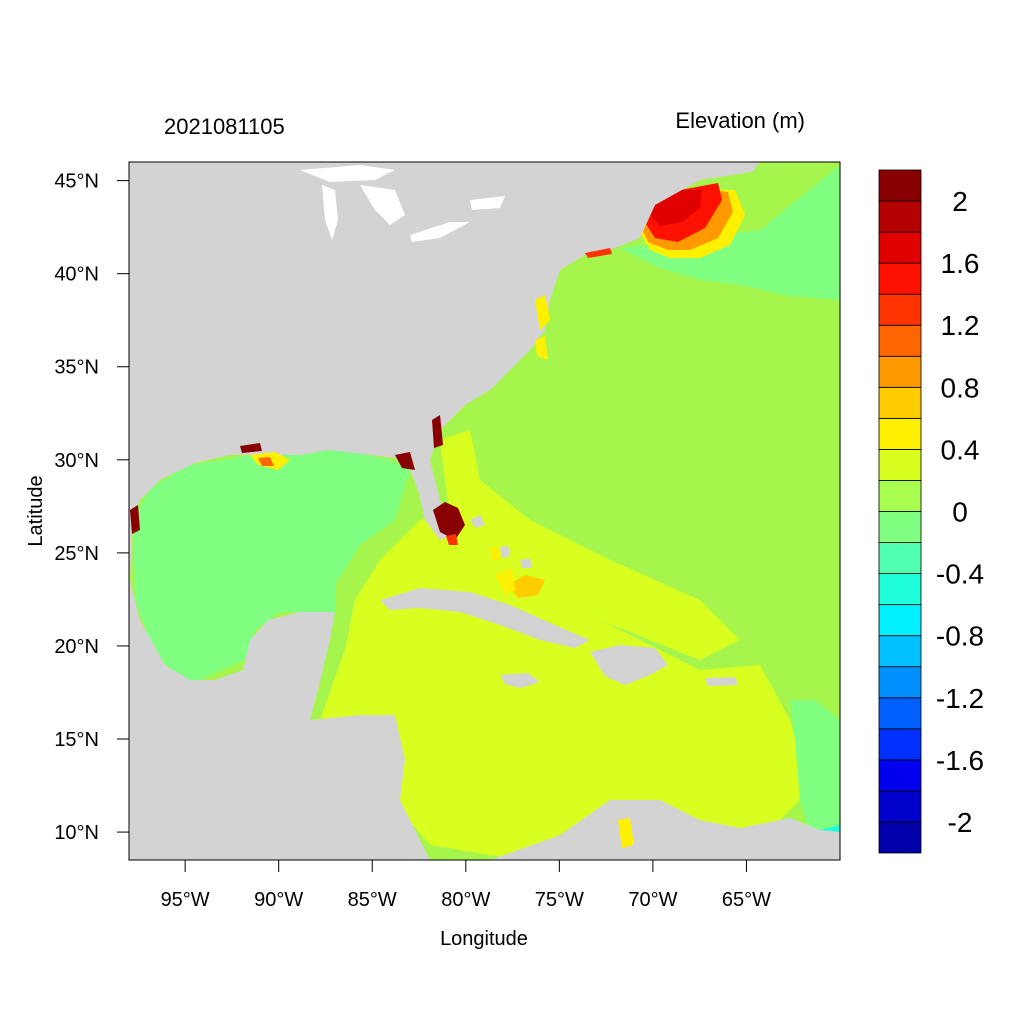 The height and width of the screenshot is (1024, 1024). What do you see at coordinates (541, 348) in the screenshot?
I see `chesapeake-surge` at bounding box center [541, 348].